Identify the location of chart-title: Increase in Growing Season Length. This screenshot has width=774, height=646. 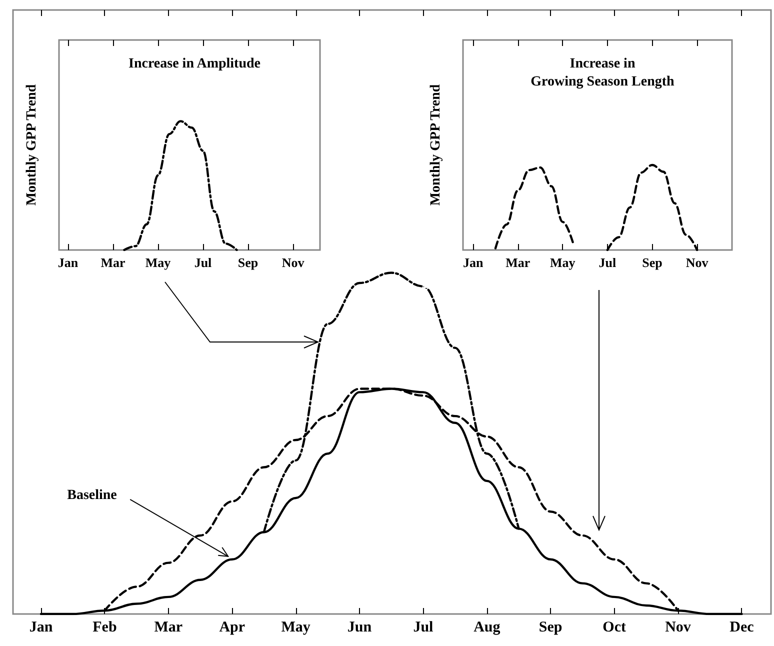
(602, 73).